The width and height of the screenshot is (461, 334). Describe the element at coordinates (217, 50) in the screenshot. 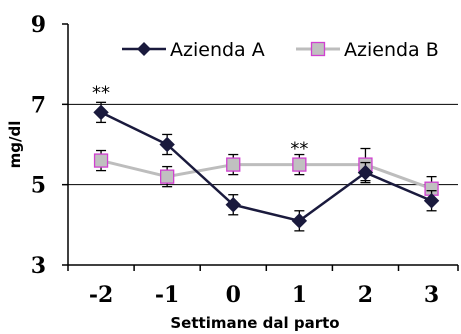

I see `legend-label: Azienda A` at that location.